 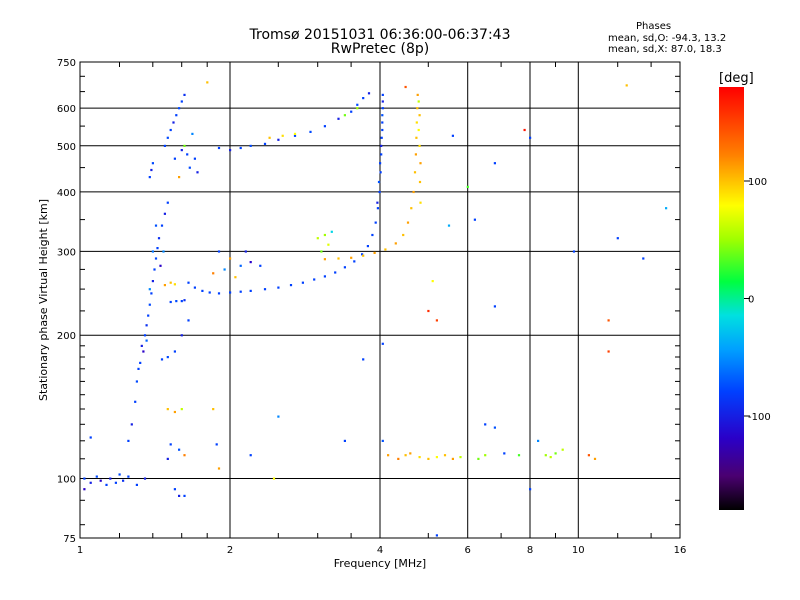 I want to click on x-tick-label: 1, so click(x=80, y=550).